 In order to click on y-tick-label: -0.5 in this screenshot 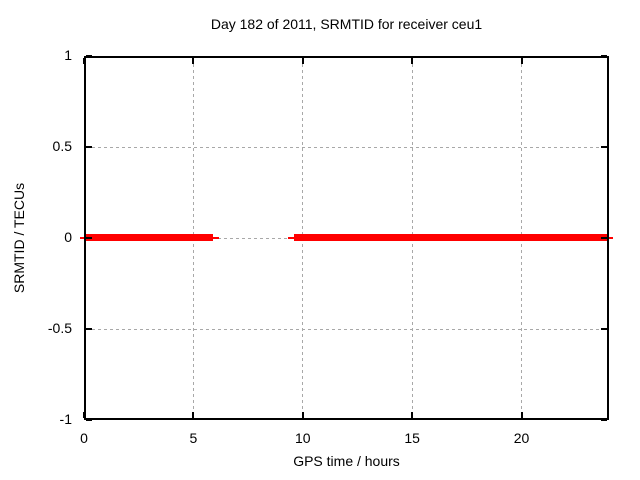, I will do `click(59, 328)`.